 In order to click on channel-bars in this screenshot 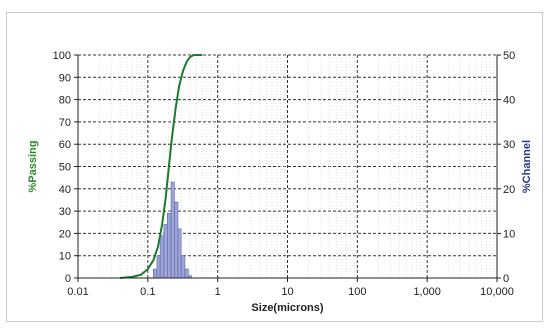, I will do `click(173, 230)`.